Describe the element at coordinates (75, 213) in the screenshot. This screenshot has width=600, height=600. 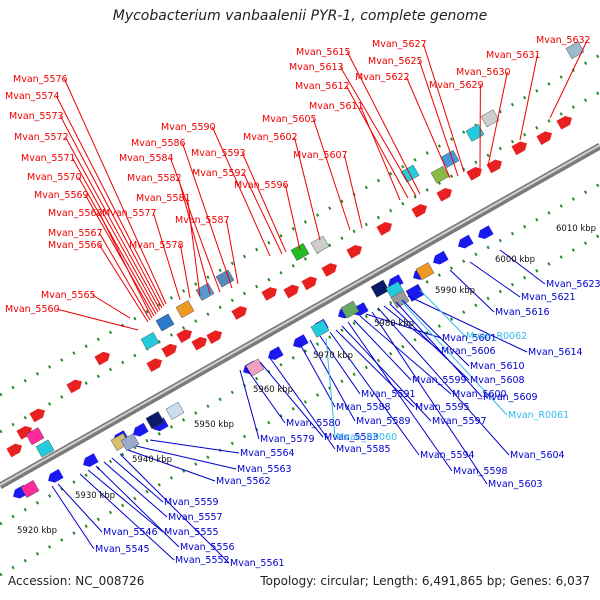
I see `gene-label-mvan-5568: Mvan_5568` at that location.